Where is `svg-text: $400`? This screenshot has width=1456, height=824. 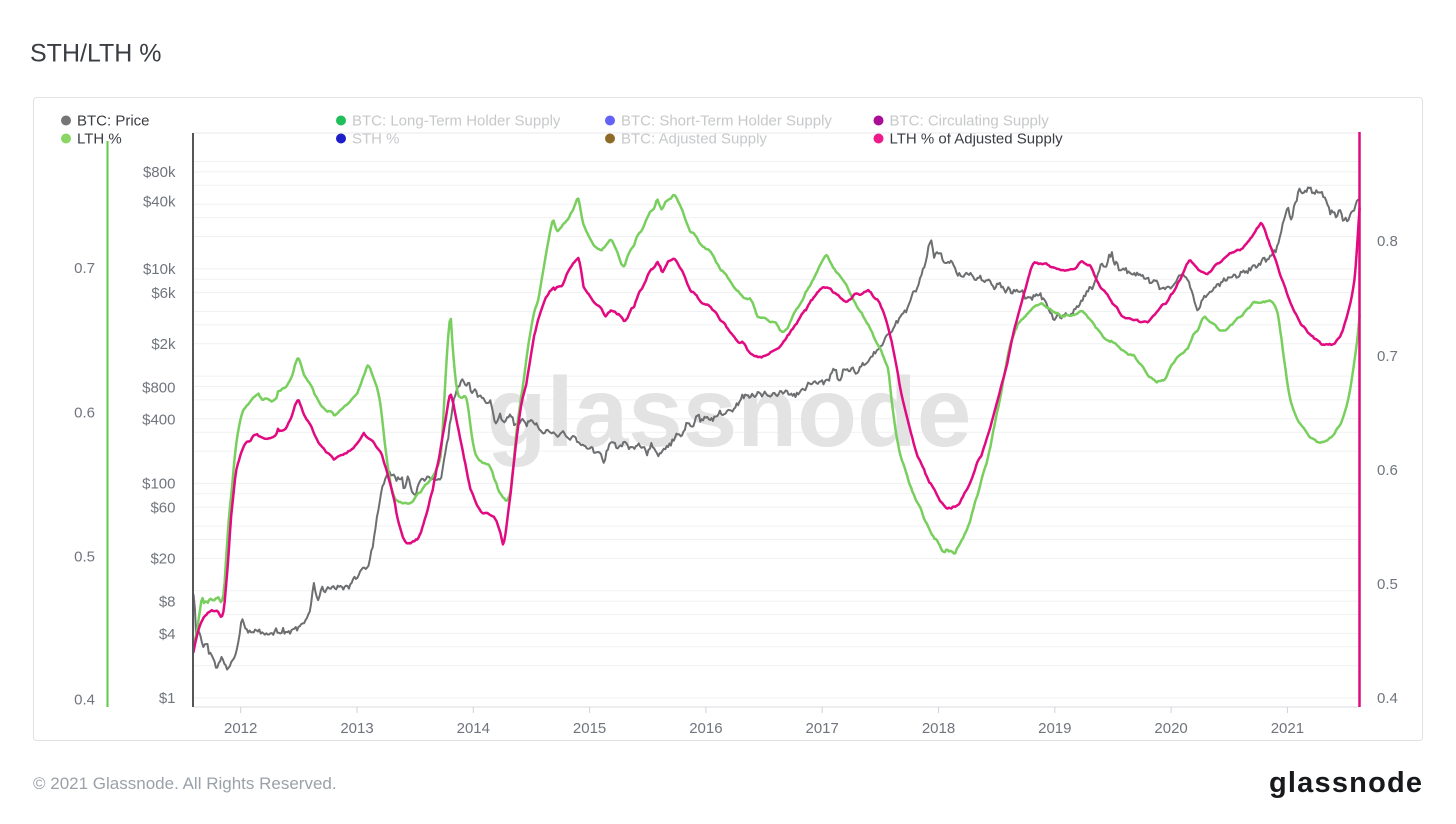
svg-text: $400 is located at coordinates (158, 420).